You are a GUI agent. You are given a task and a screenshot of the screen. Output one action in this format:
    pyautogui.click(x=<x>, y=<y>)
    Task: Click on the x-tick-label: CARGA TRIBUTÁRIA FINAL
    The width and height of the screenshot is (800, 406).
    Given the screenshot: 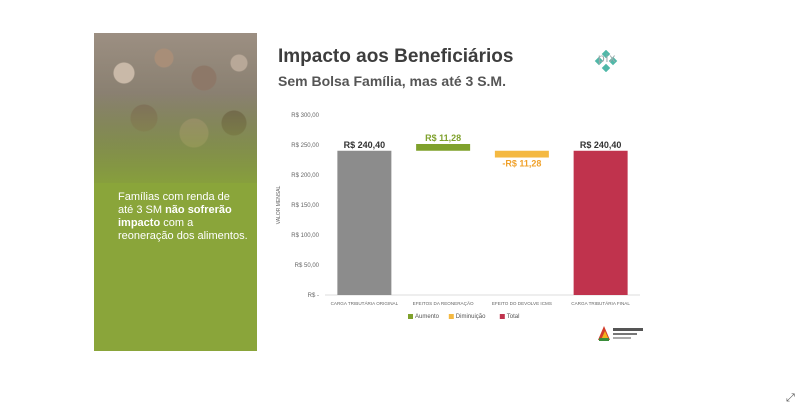 What is the action you would take?
    pyautogui.click(x=600, y=303)
    